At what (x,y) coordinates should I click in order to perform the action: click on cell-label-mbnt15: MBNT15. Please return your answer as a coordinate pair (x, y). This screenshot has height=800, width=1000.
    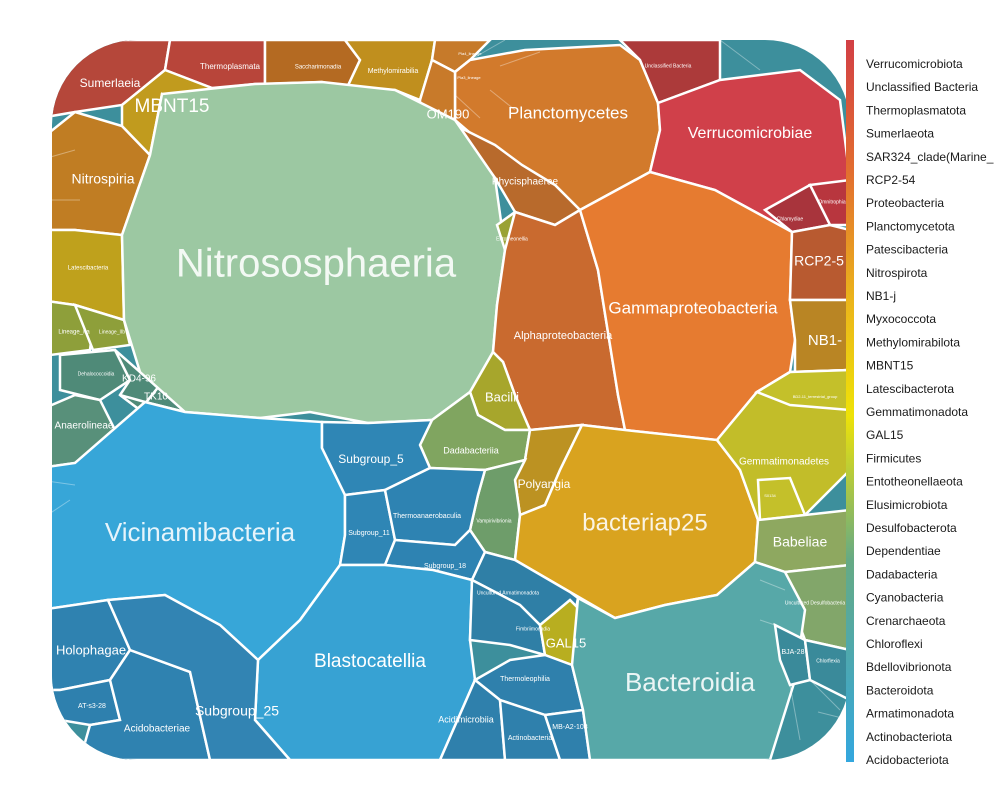
    Looking at the image, I should click on (172, 106).